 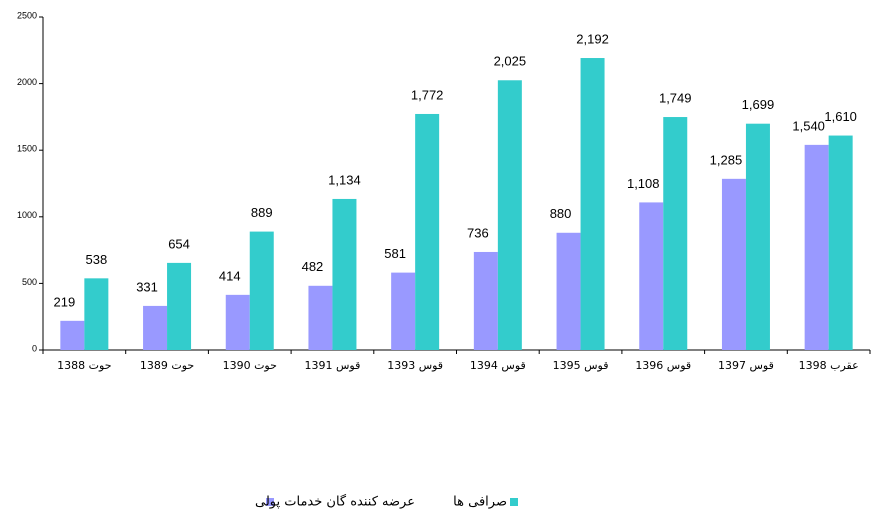 What do you see at coordinates (167, 365) in the screenshot?
I see `x-tick-label: حوت 1389` at bounding box center [167, 365].